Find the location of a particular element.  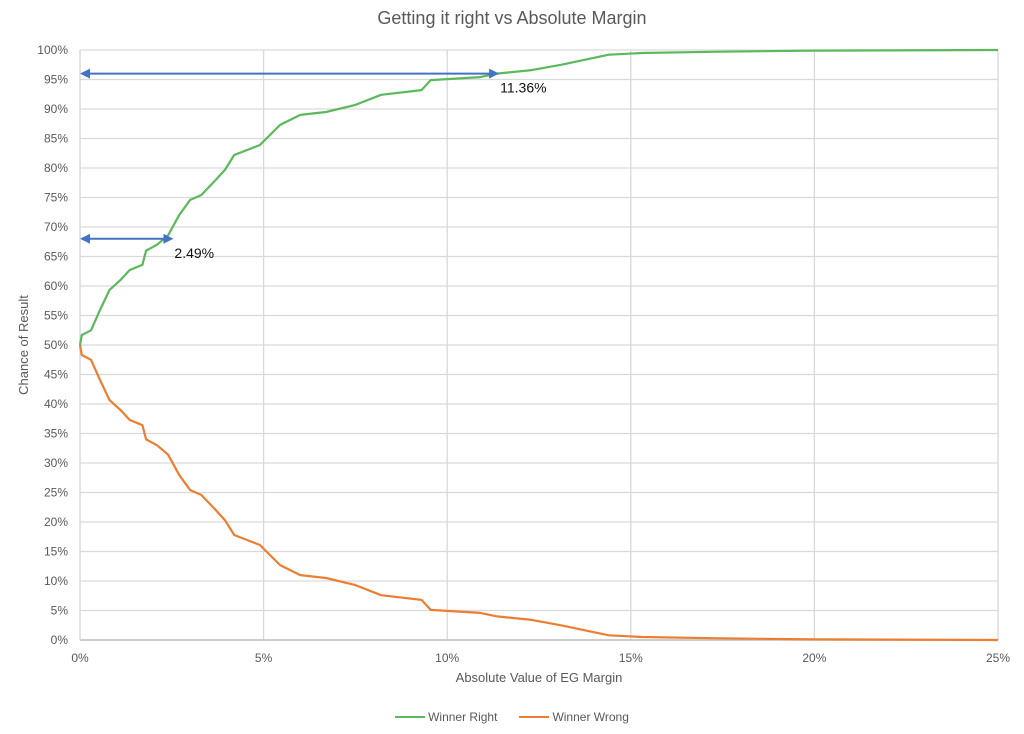

legend-item-winner-wrong: Winner Wrong is located at coordinates (574, 717).